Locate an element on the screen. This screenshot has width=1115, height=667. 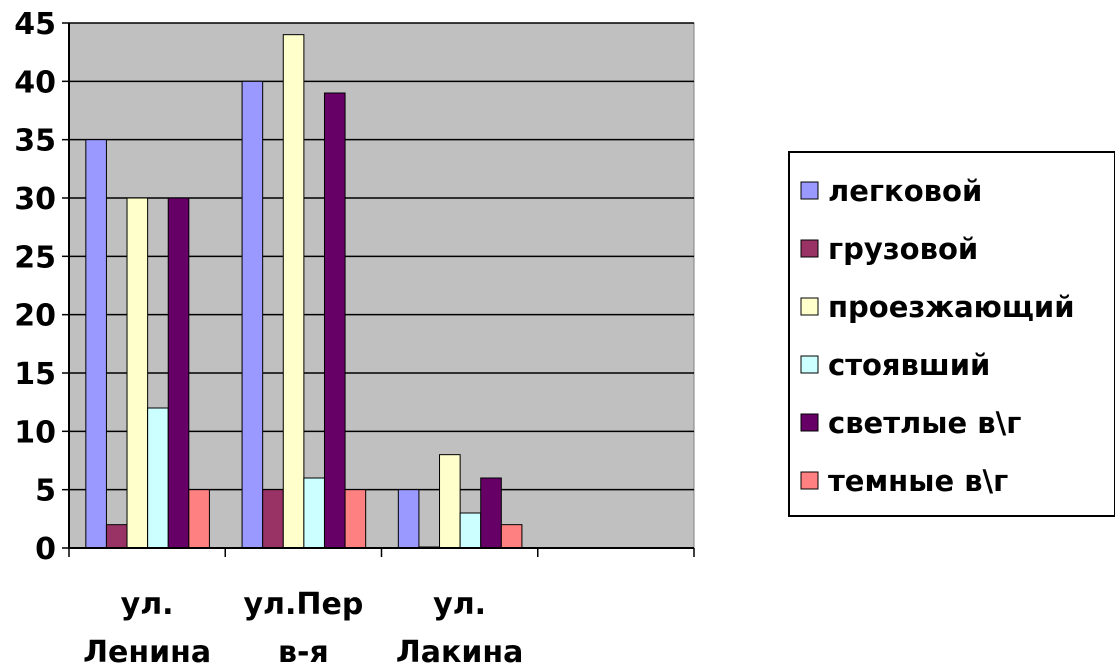
y-tick-label: 0 is located at coordinates (45, 549).